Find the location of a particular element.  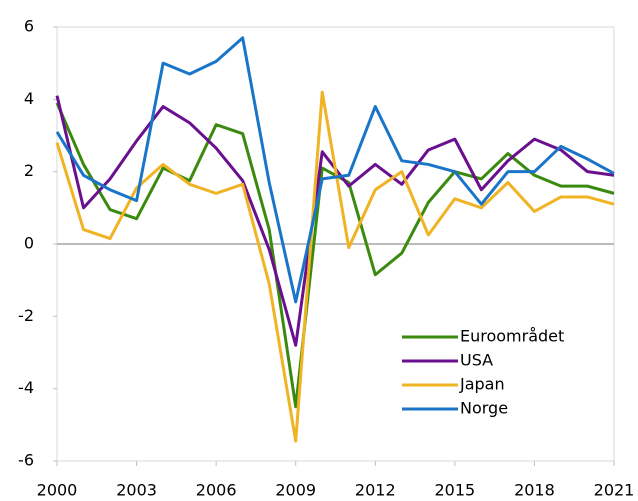

y-tick-label: -4 is located at coordinates (26, 387).